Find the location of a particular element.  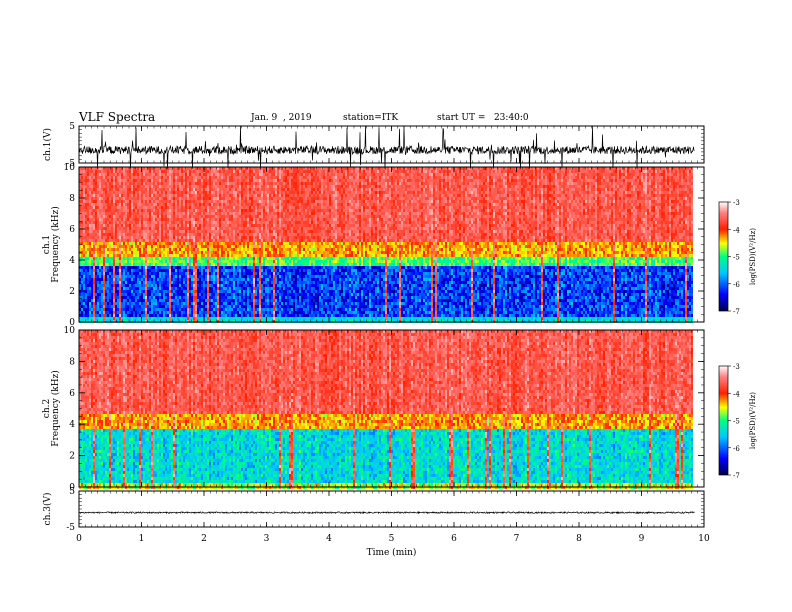

x-tick-label: 1 is located at coordinates (142, 539).